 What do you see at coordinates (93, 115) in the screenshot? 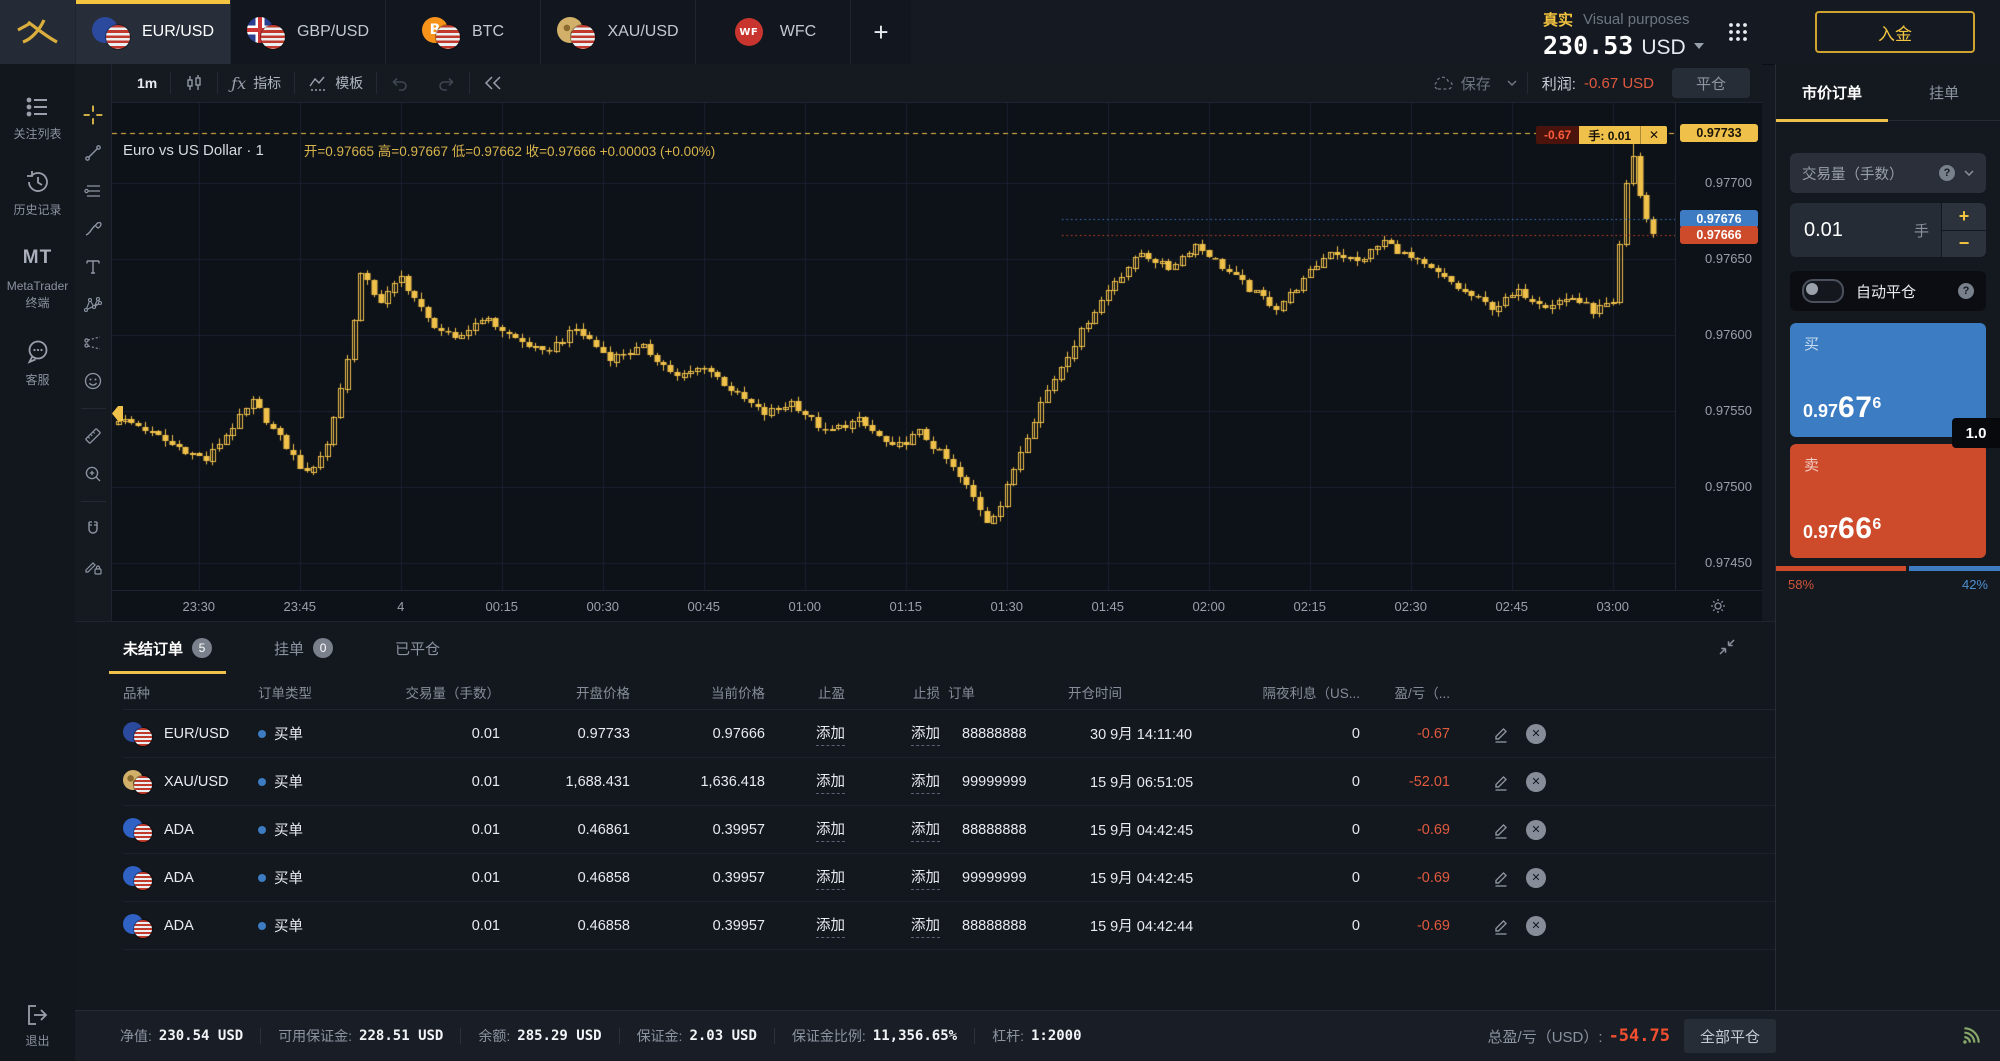
I see `crosshair-icon` at bounding box center [93, 115].